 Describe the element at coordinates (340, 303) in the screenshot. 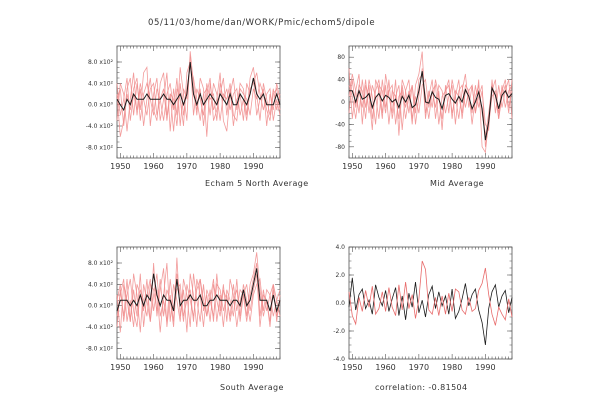

I see `y-tick-label: 0.0` at that location.